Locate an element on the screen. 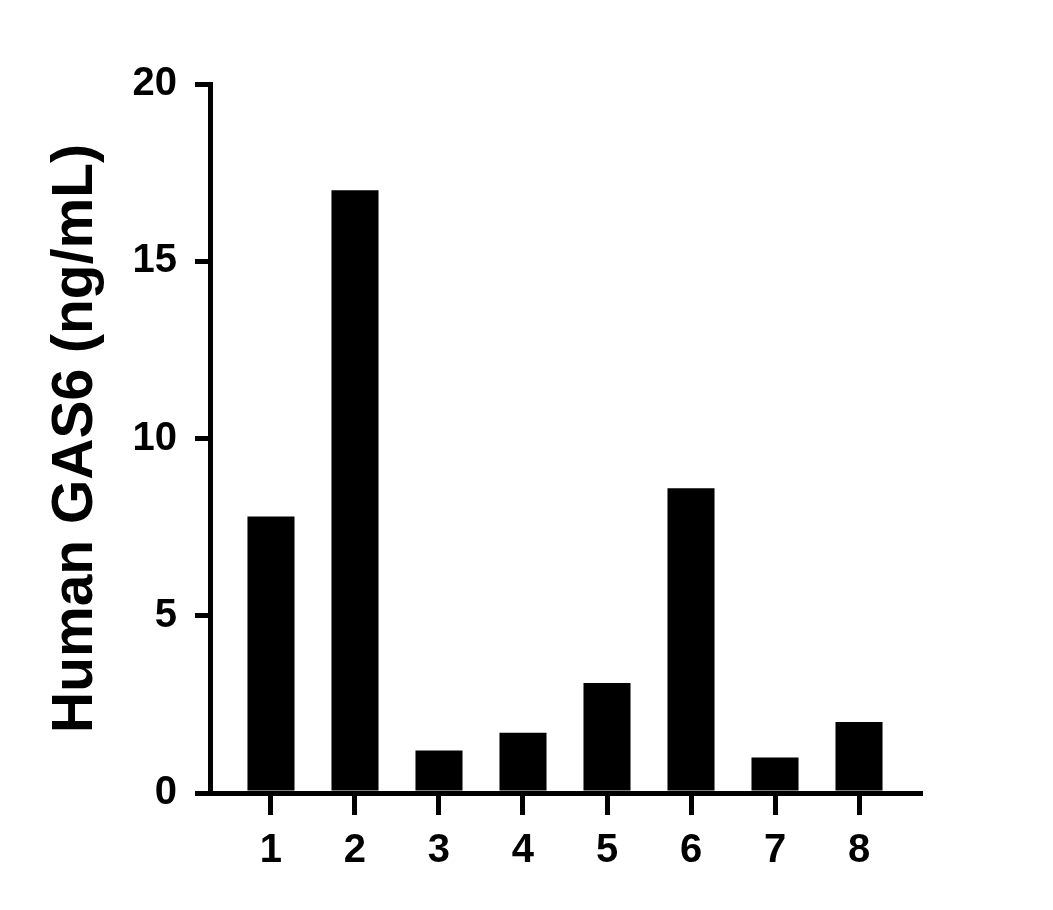 The width and height of the screenshot is (1053, 910). y-tick-label: 10 is located at coordinates (154, 435).